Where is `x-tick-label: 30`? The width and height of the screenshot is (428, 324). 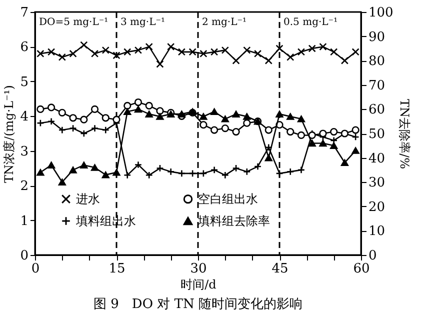 x-tick-label: 30 is located at coordinates (198, 269).